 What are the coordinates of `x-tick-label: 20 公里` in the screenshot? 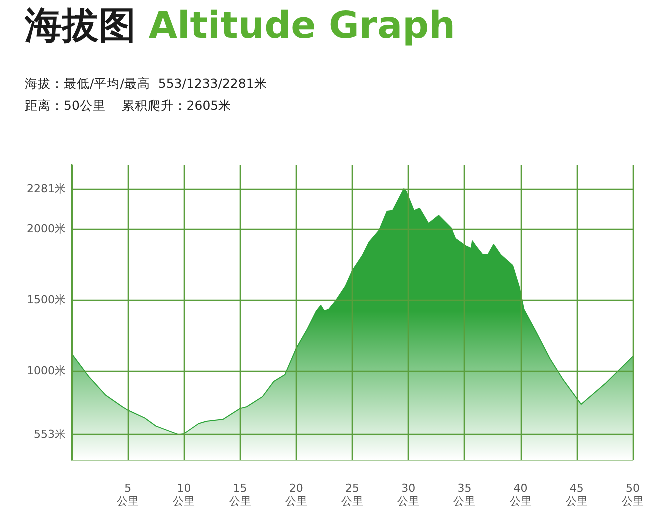 It's located at (296, 495).